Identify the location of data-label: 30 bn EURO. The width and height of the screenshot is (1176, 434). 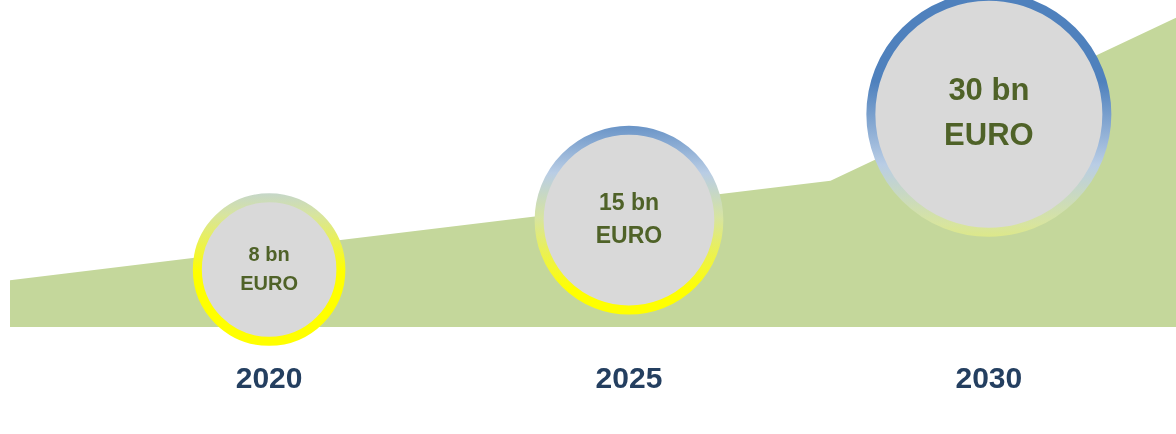
(989, 112).